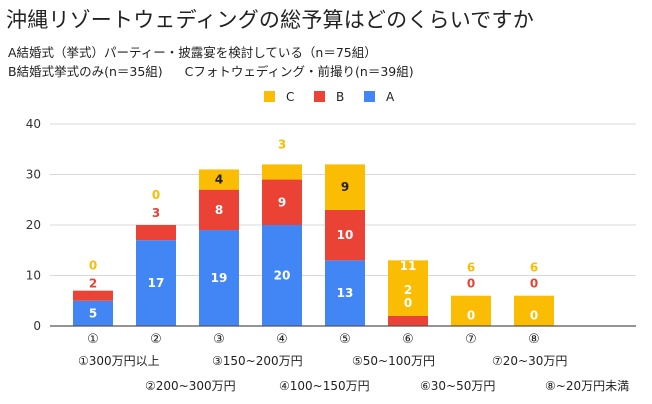 This screenshot has height=404, width=652. I want to click on category-legend-item: ⑧~20万円未満, so click(587, 386).